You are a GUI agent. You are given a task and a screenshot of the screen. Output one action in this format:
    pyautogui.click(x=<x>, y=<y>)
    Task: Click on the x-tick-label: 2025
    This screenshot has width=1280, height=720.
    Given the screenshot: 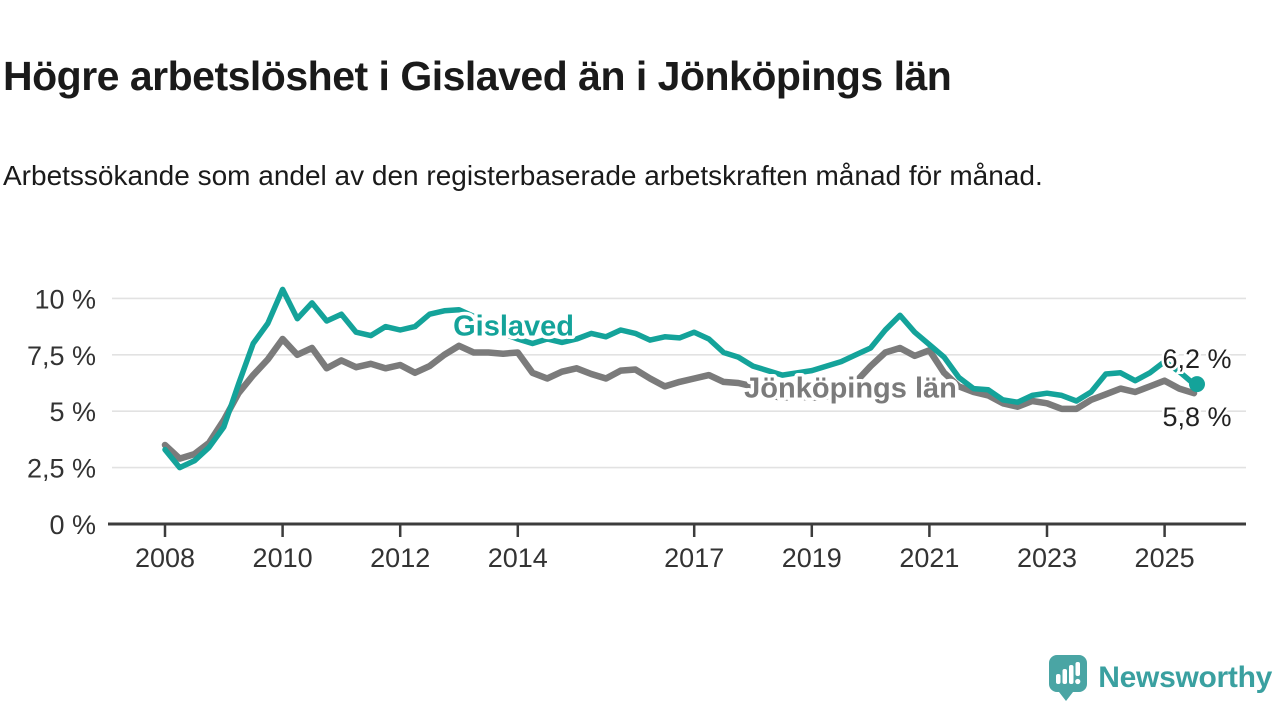 What is the action you would take?
    pyautogui.click(x=1165, y=558)
    